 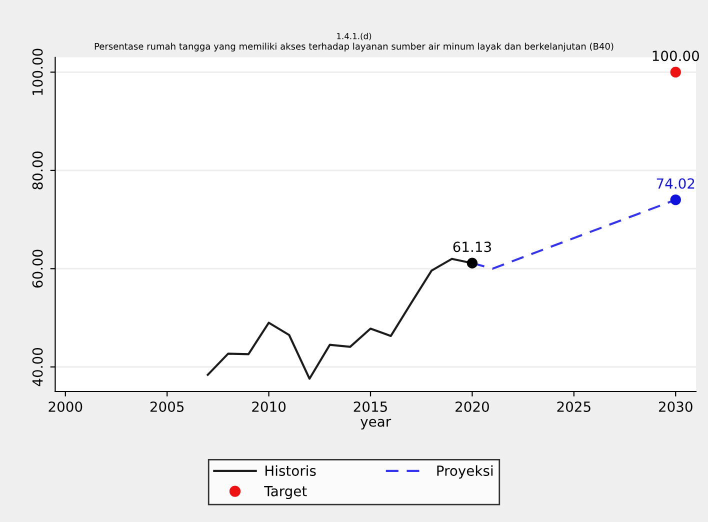 I want to click on chart-subtitle: Persentase rumah tangga yang memiliki akses terhadap layanan sumber air minum layak dan berkelanjutan (B40), so click(x=354, y=47).